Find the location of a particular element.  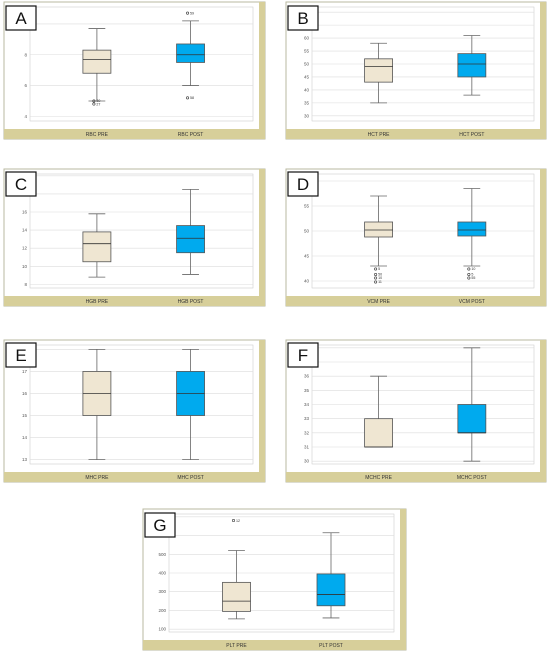

y-tick-label: 60 is located at coordinates (307, 38).